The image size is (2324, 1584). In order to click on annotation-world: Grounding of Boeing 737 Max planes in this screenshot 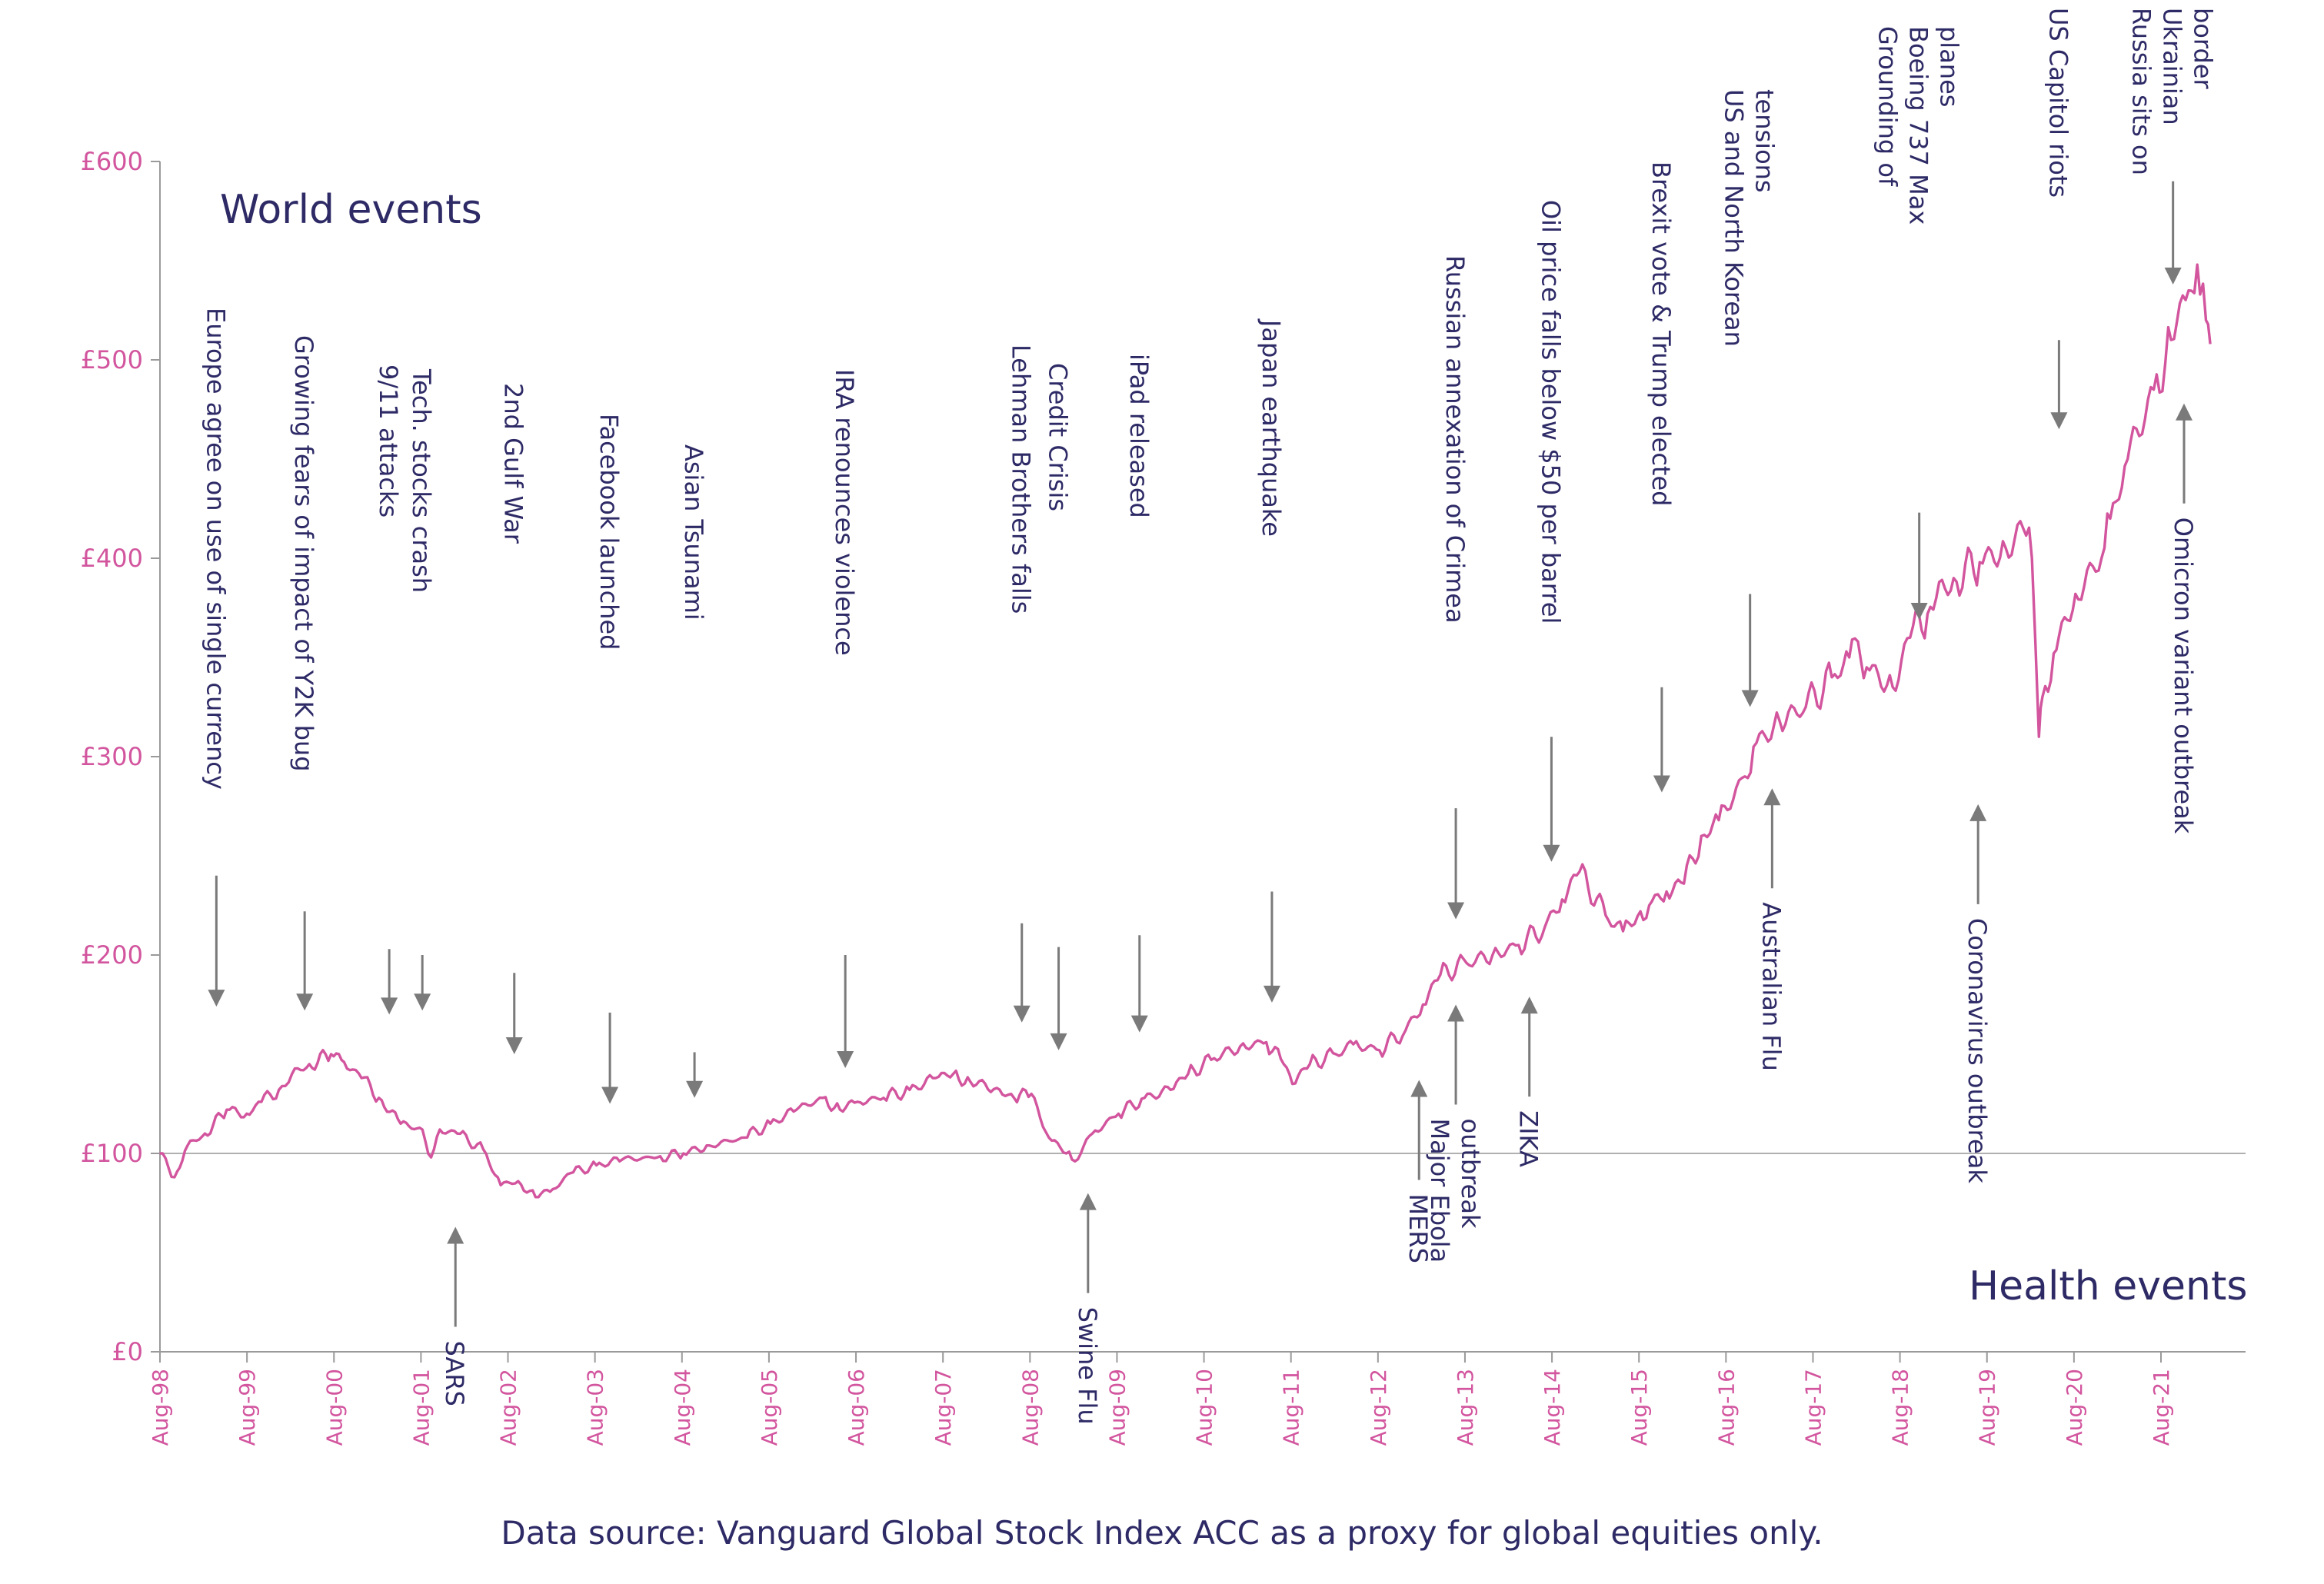, I will do `click(1918, 323)`.